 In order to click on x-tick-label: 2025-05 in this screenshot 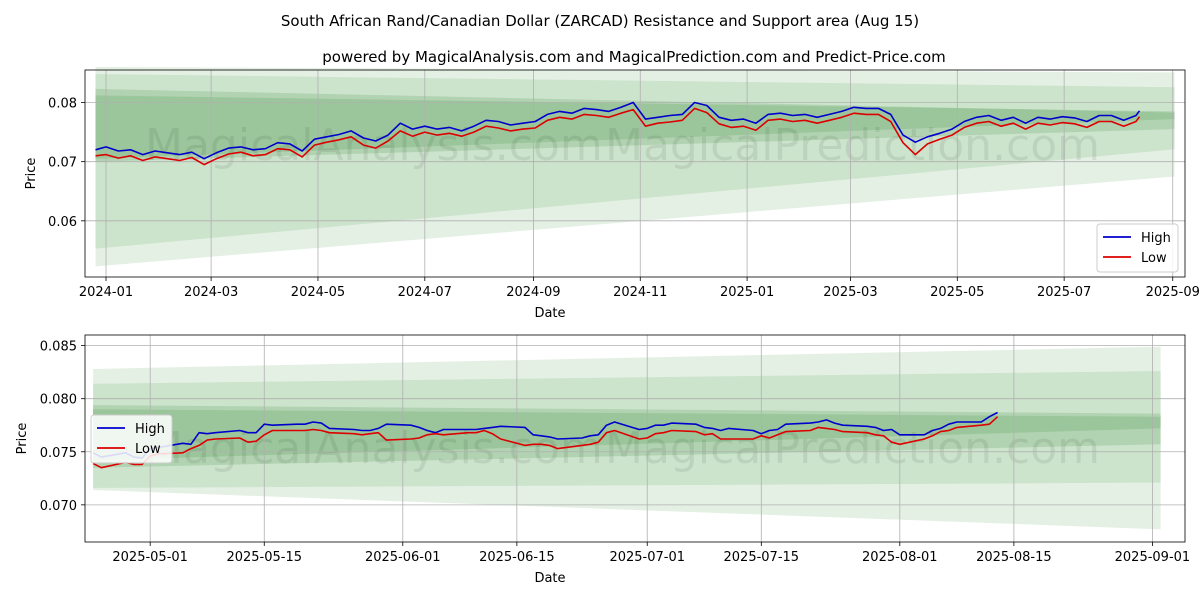, I will do `click(957, 292)`.